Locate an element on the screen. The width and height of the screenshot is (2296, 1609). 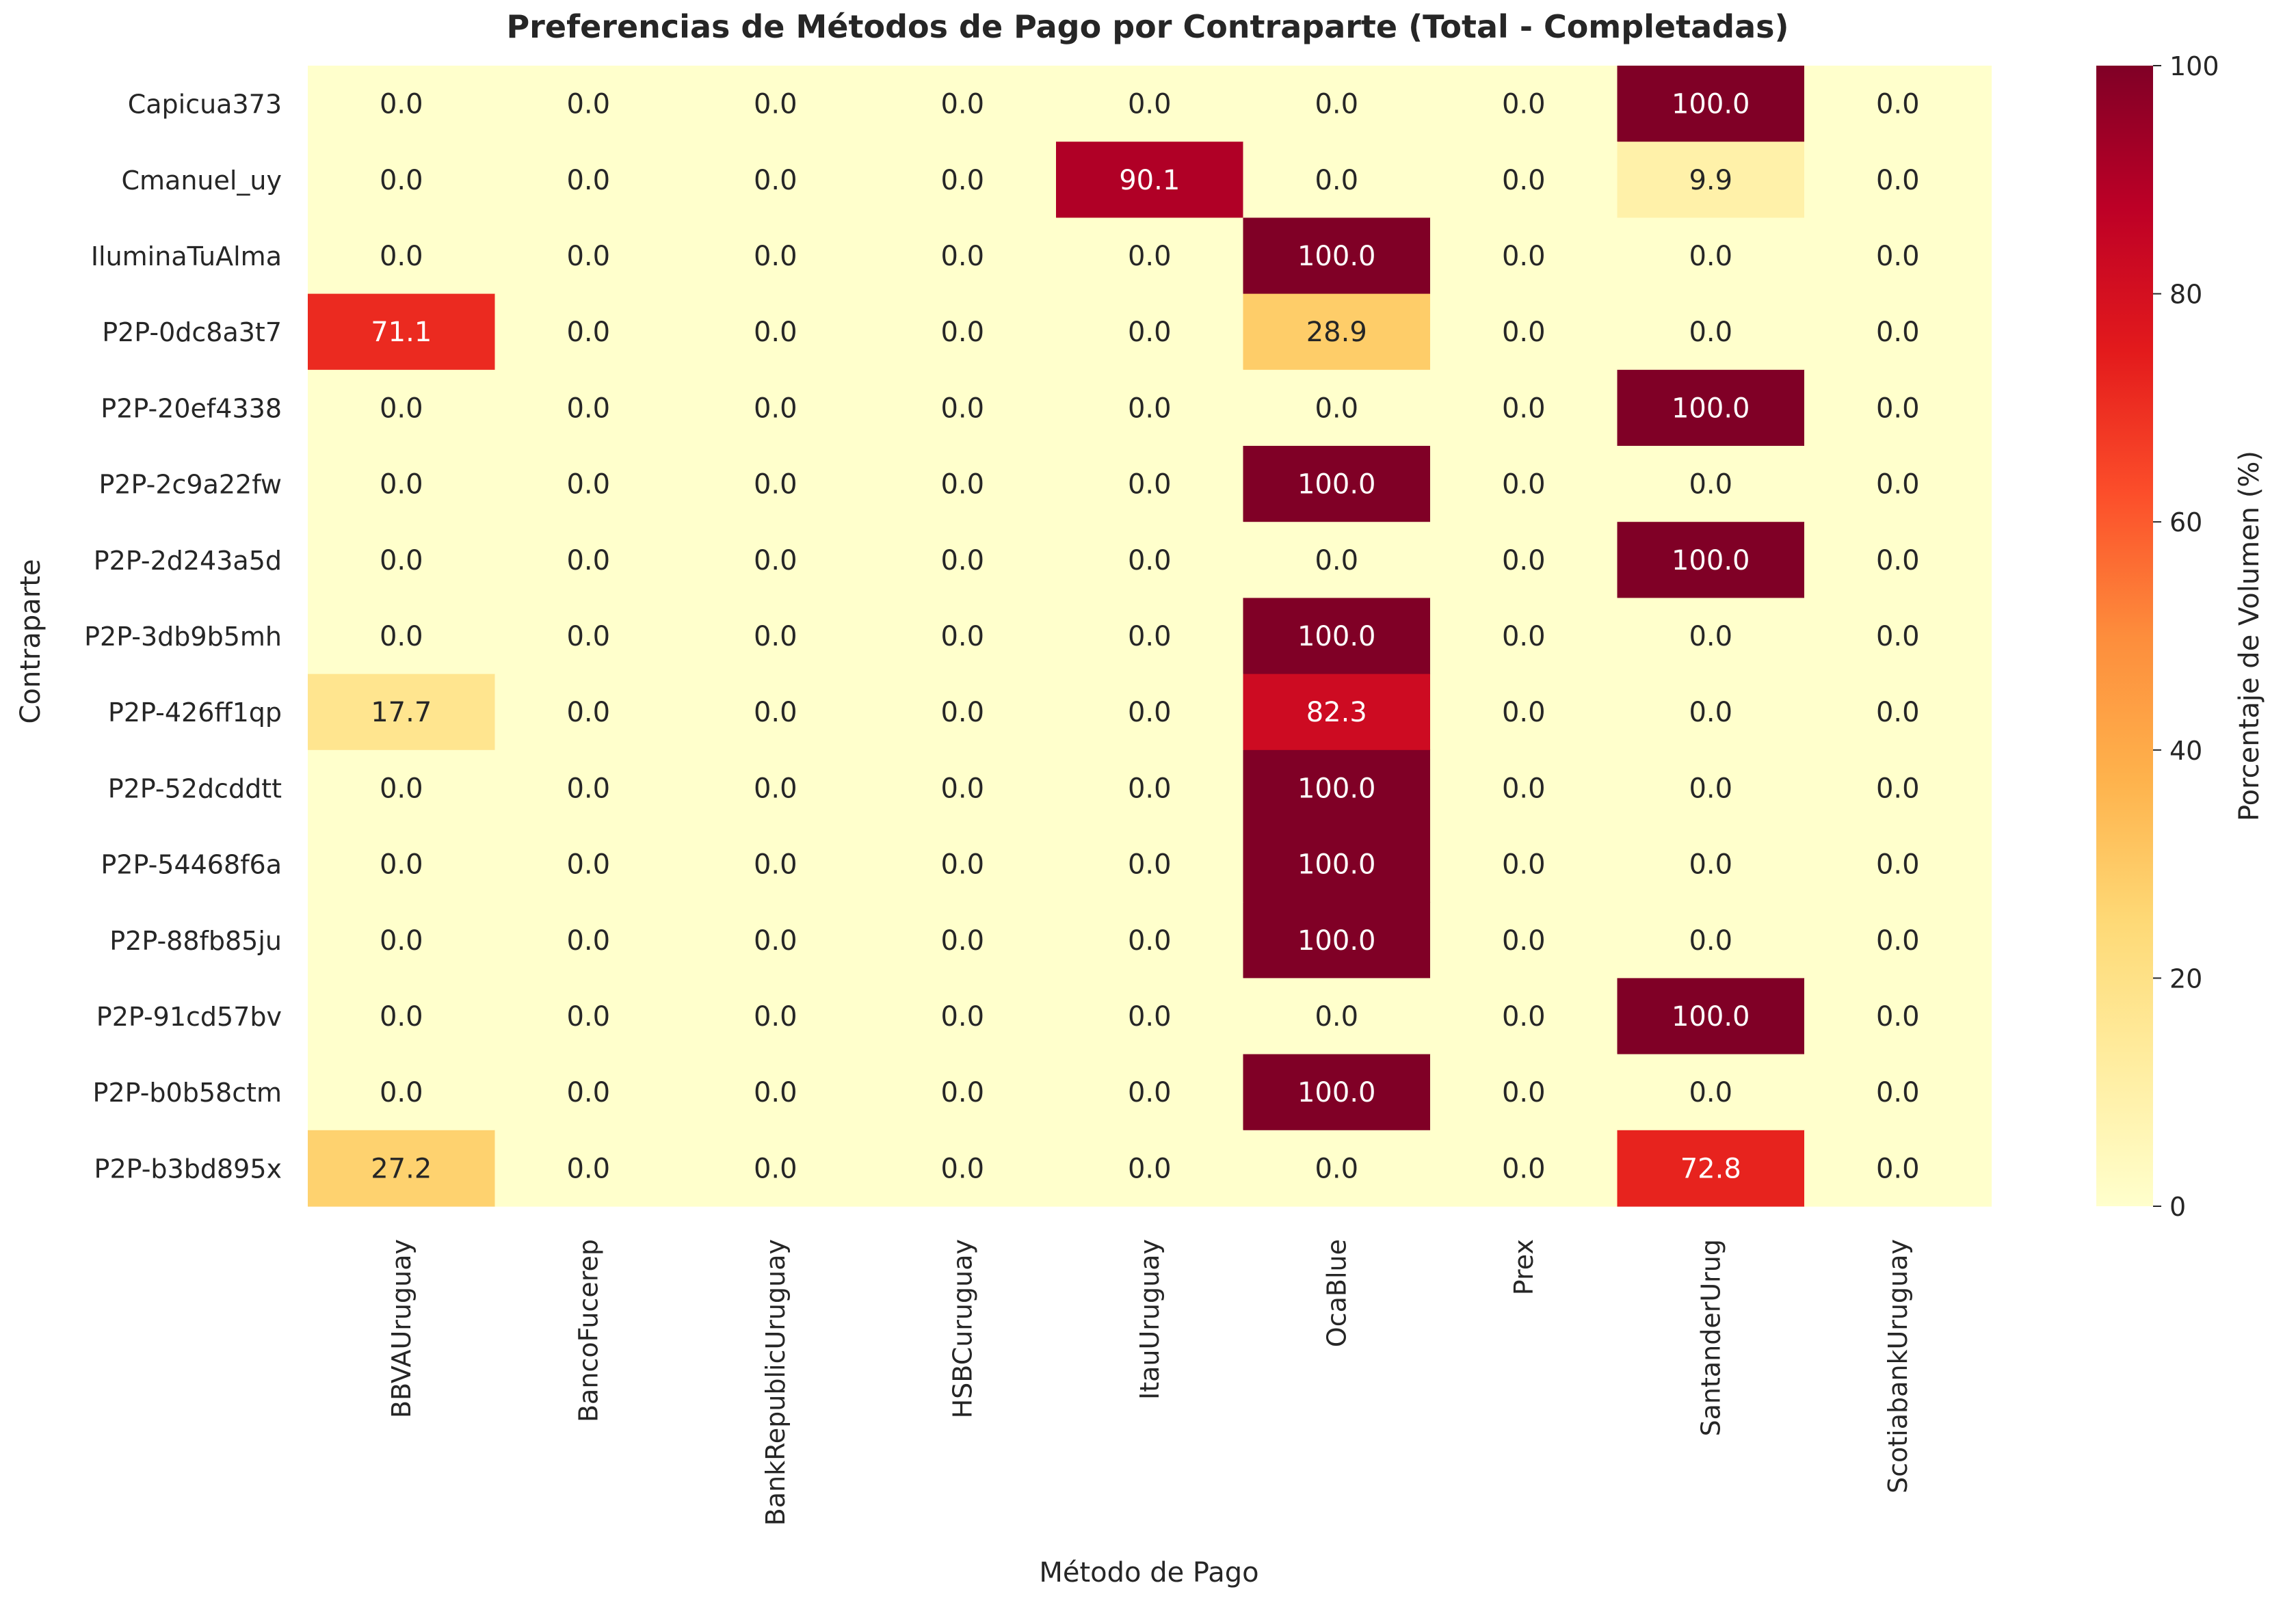
y-tick-label: Capicua373 is located at coordinates (205, 105).